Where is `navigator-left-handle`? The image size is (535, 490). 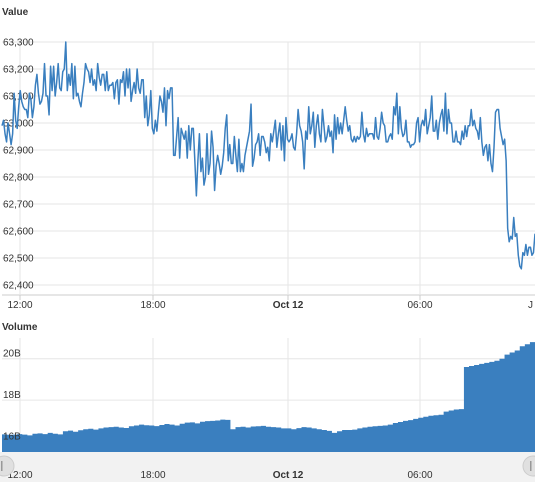
navigator-left-handle is located at coordinates (7, 466).